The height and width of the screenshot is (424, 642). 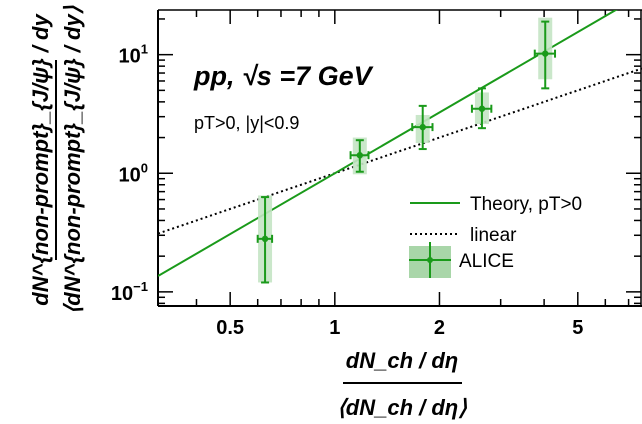 What do you see at coordinates (402, 360) in the screenshot?
I see `x-axis-title-numerator: dN_ch / dη` at bounding box center [402, 360].